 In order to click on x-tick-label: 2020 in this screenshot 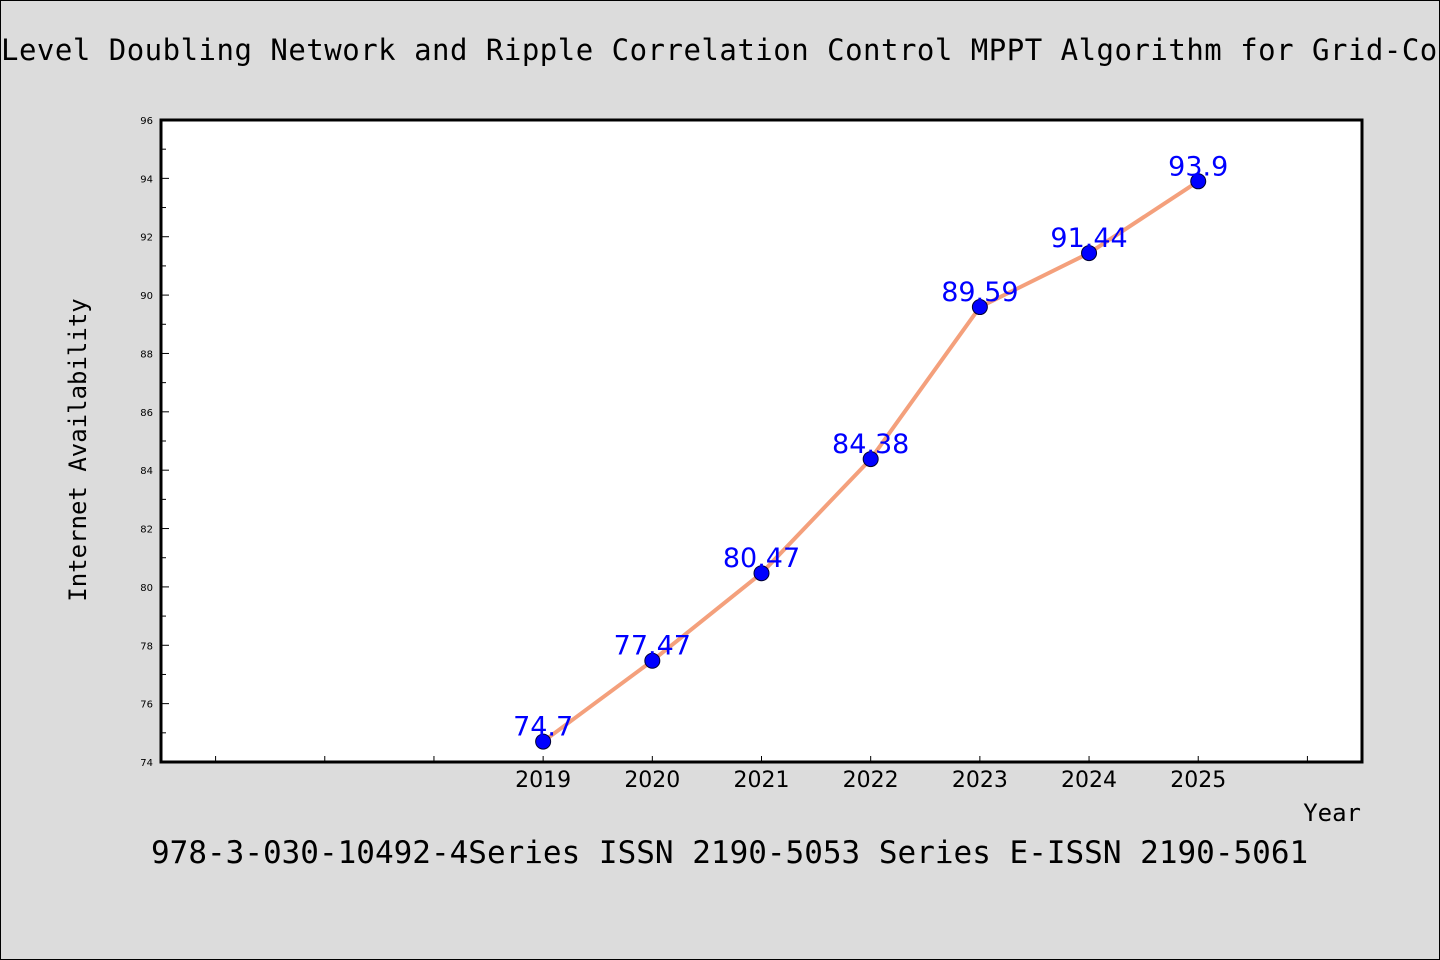, I will do `click(652, 780)`.